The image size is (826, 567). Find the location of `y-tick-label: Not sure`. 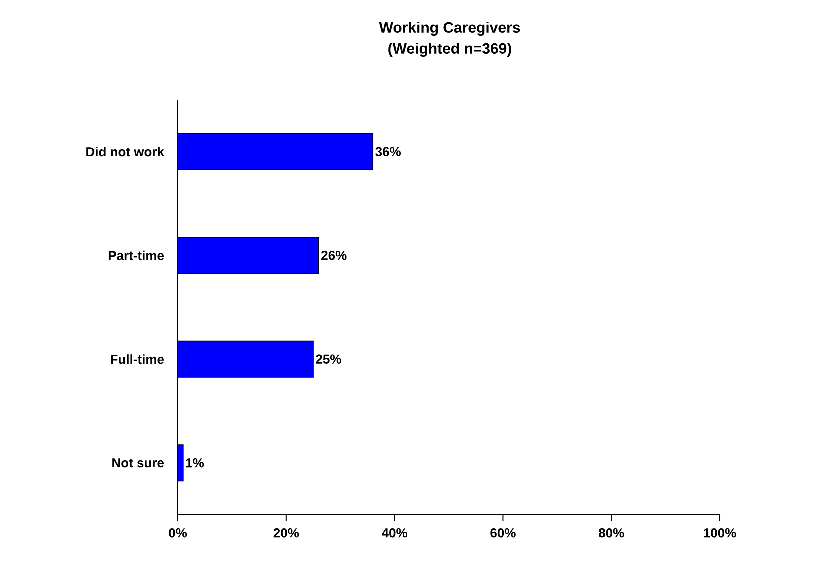

y-tick-label: Not sure is located at coordinates (138, 463).